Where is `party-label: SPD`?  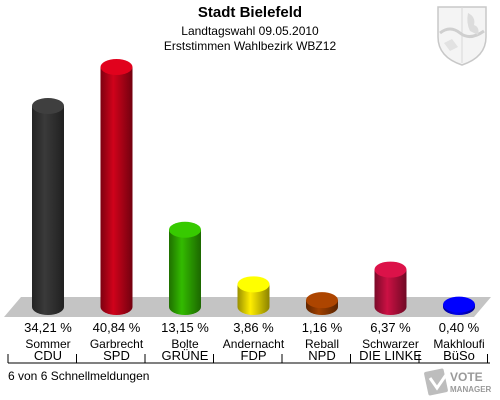
party-label: SPD is located at coordinates (116, 355).